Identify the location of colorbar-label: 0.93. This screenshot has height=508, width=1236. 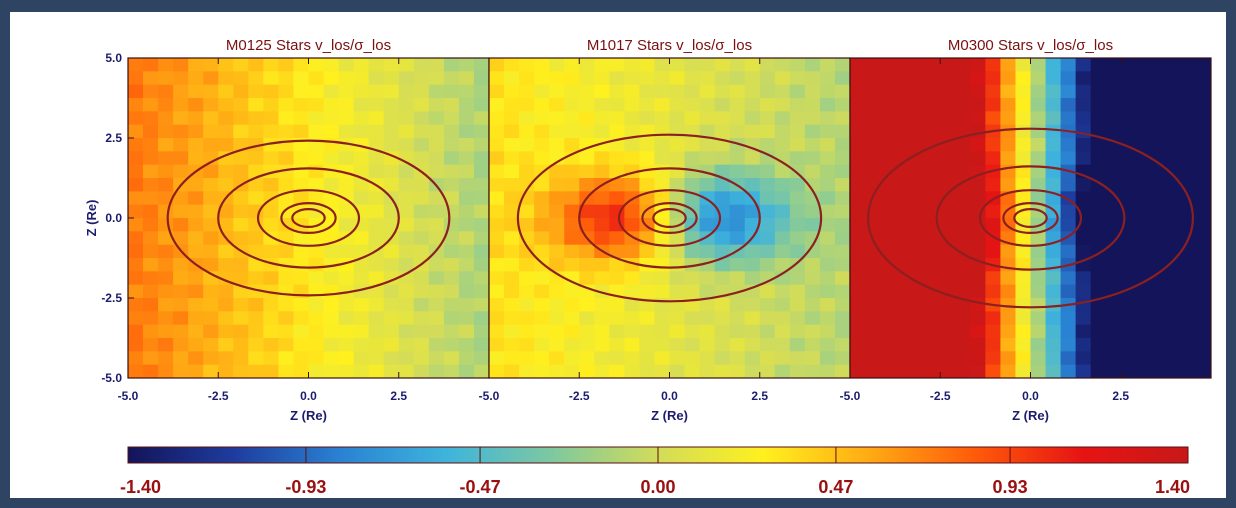
(1010, 487).